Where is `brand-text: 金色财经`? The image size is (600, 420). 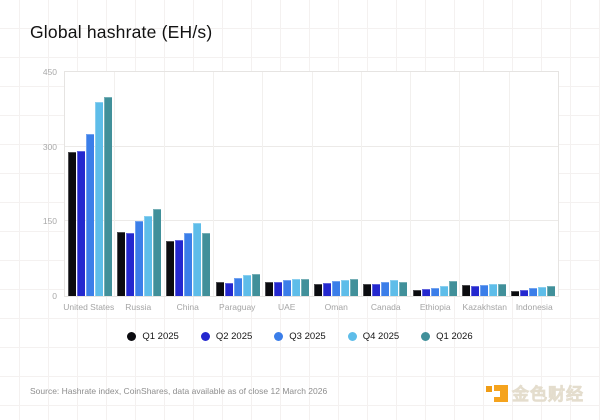 brand-text: 金色财经 is located at coordinates (548, 395).